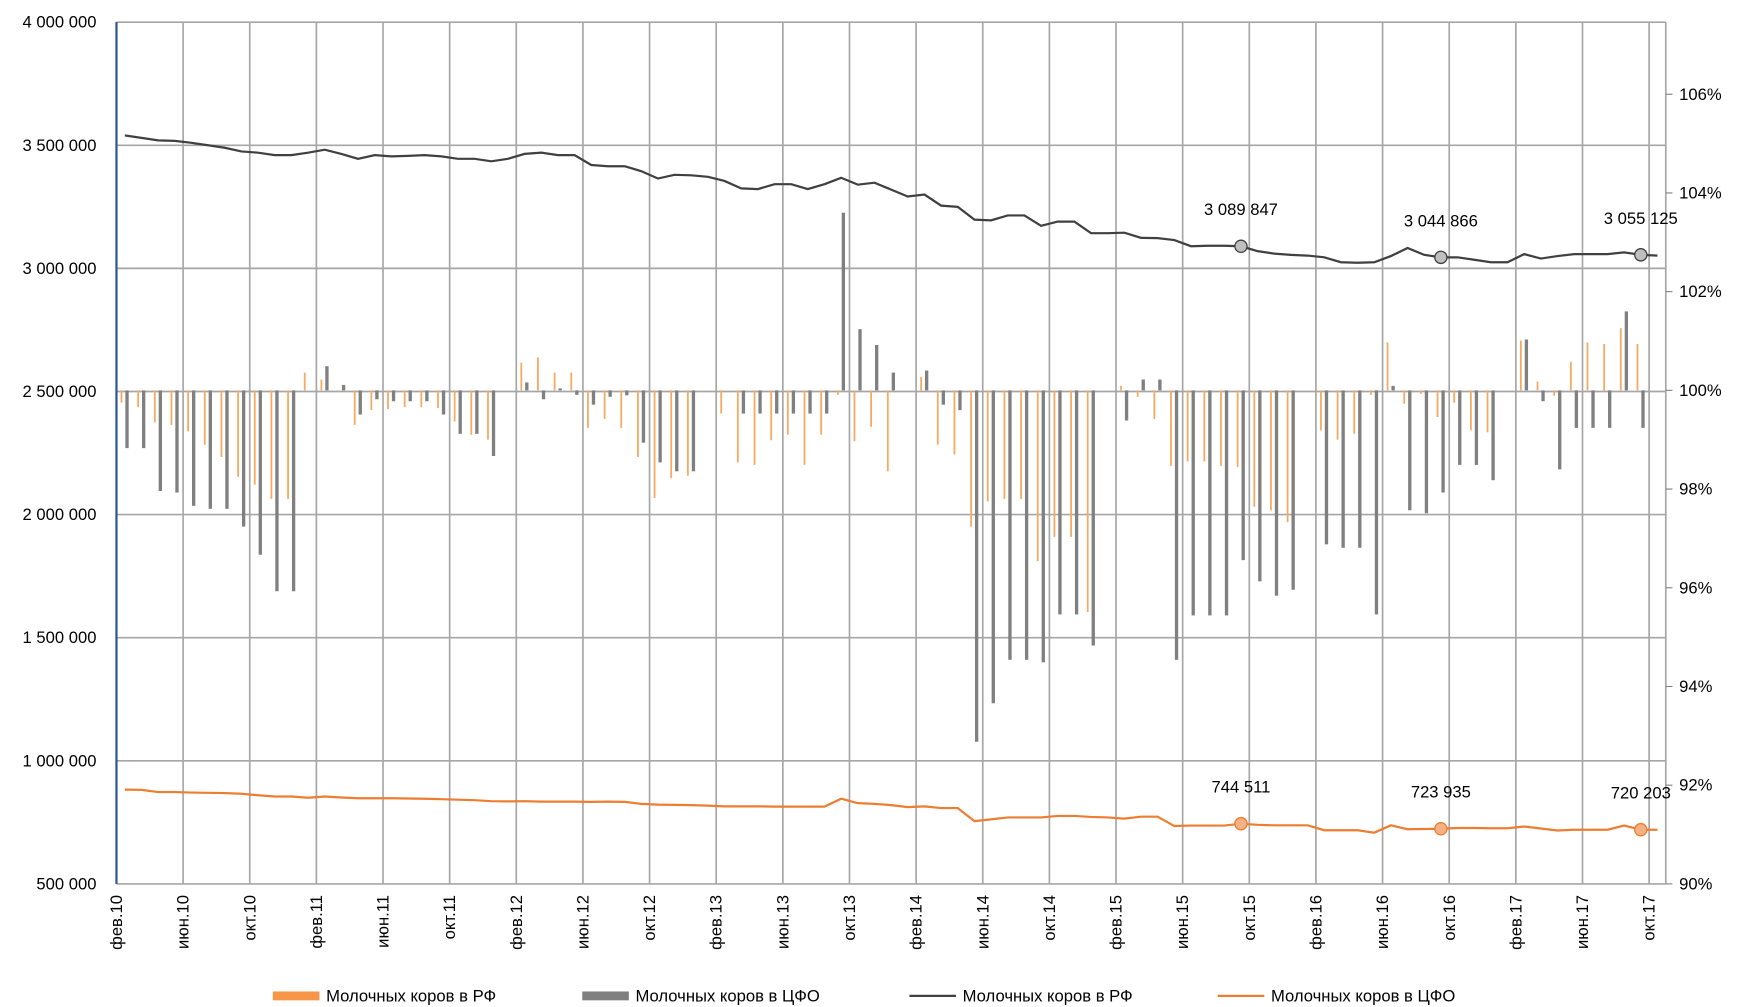 This screenshot has height=1007, width=1739. Describe the element at coordinates (1249, 918) in the screenshot. I see `x-tick-label: окт.15` at that location.